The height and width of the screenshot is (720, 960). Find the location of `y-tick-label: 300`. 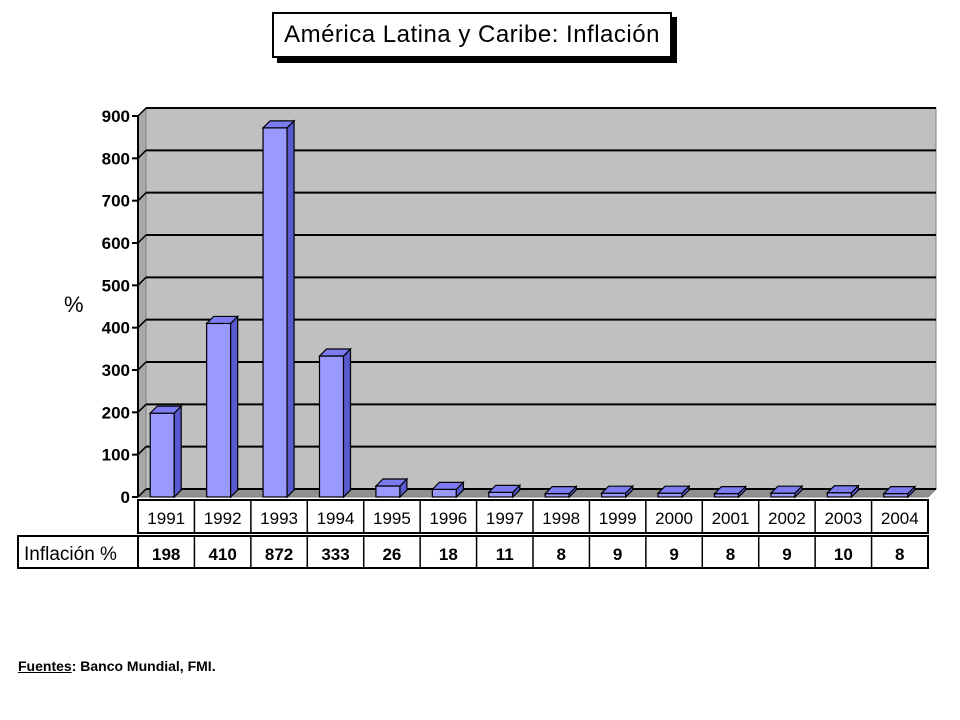

y-tick-label: 300 is located at coordinates (116, 370).